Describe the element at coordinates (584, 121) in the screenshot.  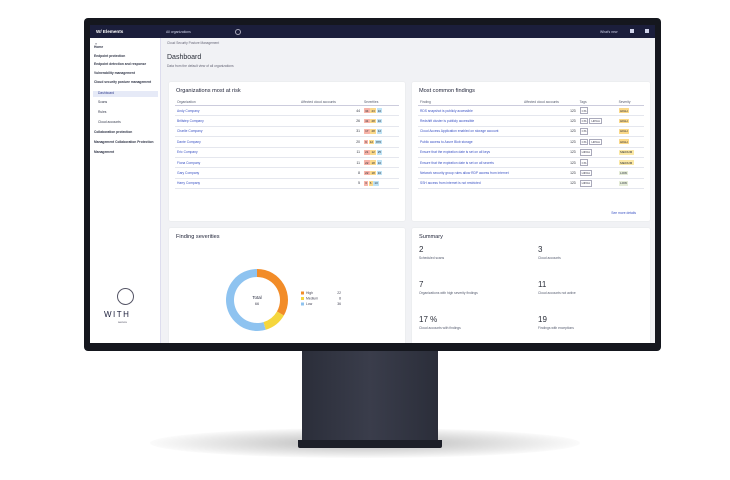
I see `tag: CIS` at that location.